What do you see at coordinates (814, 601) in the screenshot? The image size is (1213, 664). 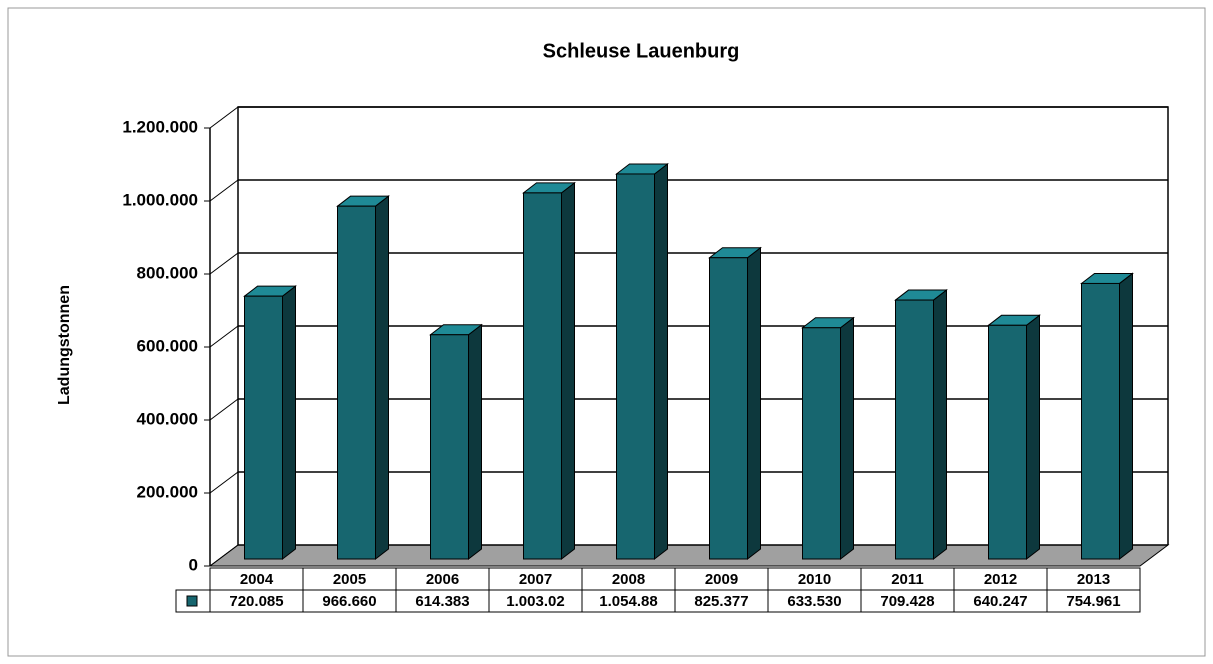 I see `value-label: 633.530` at bounding box center [814, 601].